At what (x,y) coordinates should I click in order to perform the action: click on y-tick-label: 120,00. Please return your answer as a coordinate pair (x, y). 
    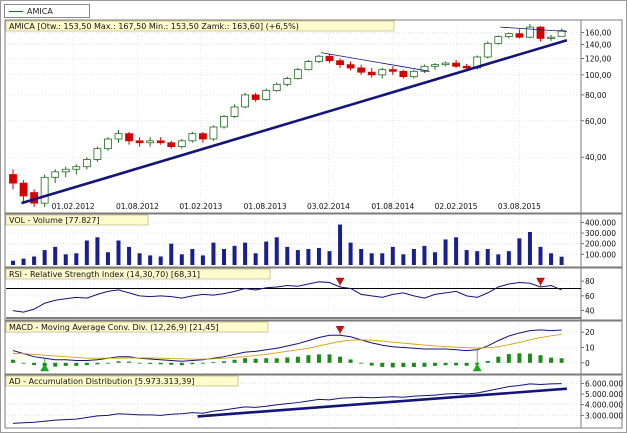
    Looking at the image, I should click on (598, 58).